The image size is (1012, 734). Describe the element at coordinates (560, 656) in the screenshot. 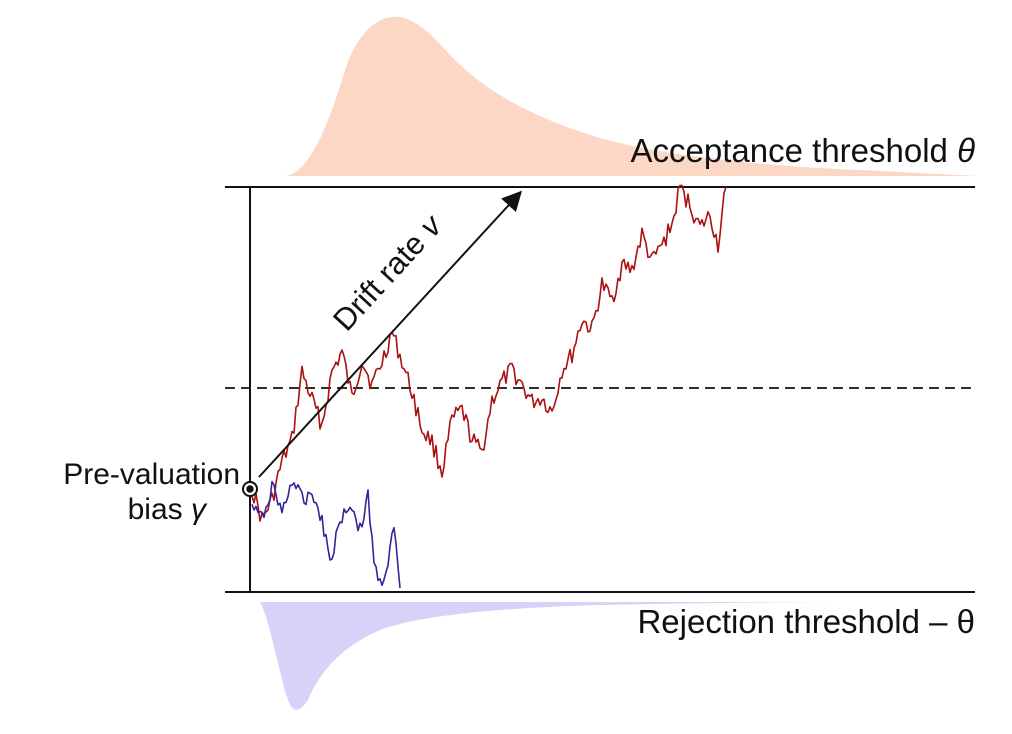

I see `rejection-time-distribution` at that location.